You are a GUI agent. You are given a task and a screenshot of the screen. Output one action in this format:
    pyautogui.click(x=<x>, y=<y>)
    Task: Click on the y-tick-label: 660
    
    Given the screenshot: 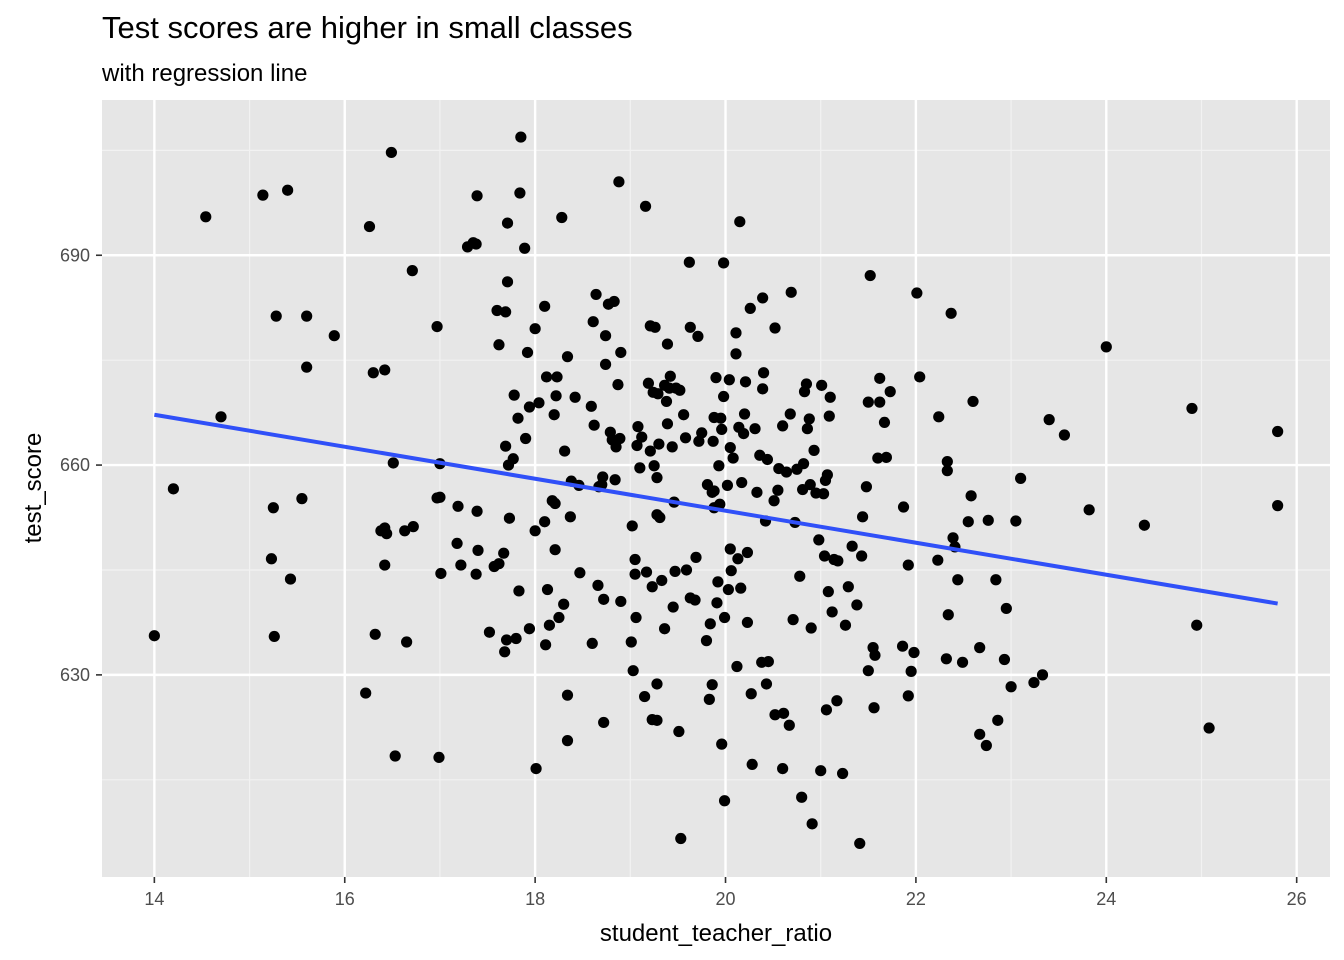 What is the action you would take?
    pyautogui.click(x=75, y=465)
    